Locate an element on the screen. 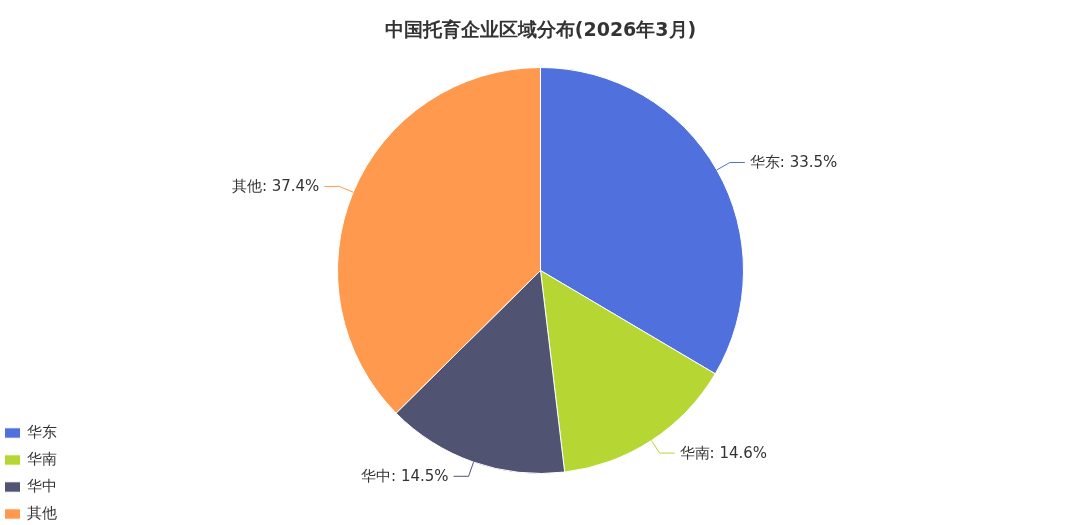 Image resolution: width=1080 pixels, height=525 pixels. legend-label: 华中 is located at coordinates (42, 486).